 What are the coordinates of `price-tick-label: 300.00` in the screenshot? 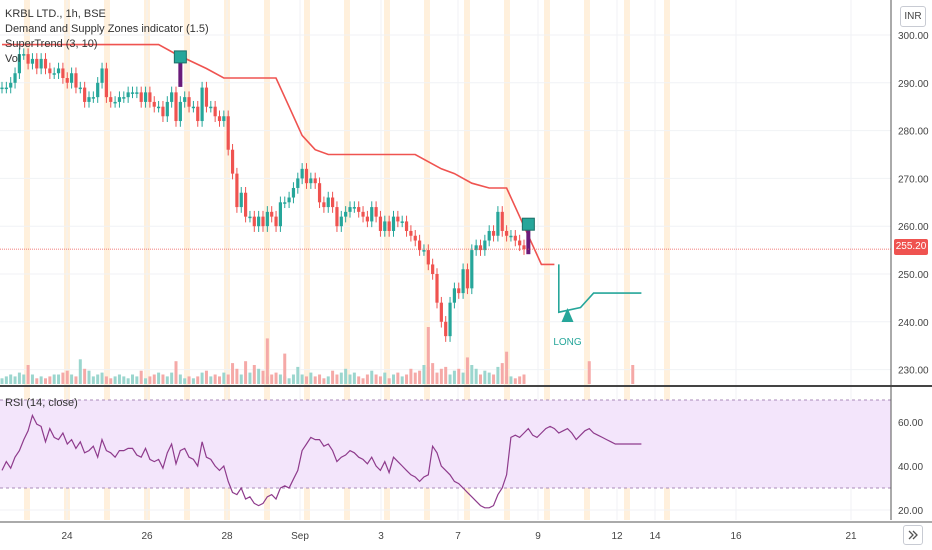 It's located at (913, 36).